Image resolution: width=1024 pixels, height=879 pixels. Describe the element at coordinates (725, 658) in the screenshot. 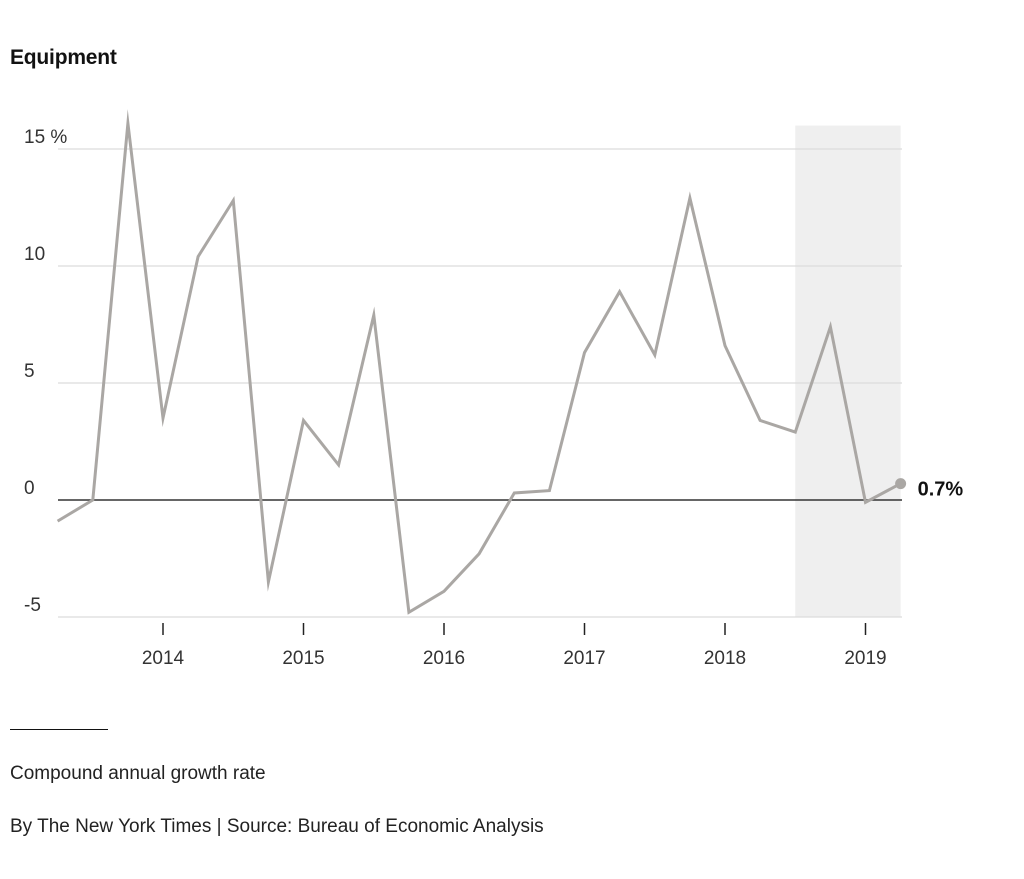

I see `x-tick-label: 2018` at that location.